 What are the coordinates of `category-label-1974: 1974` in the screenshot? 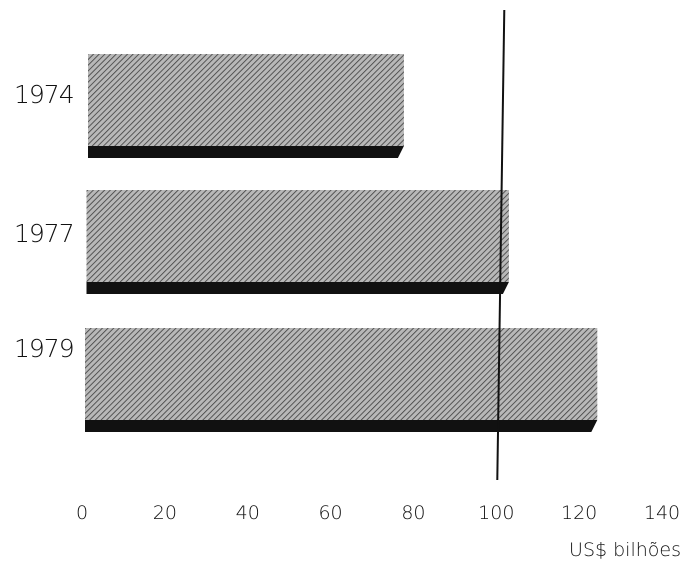 It's located at (44, 94).